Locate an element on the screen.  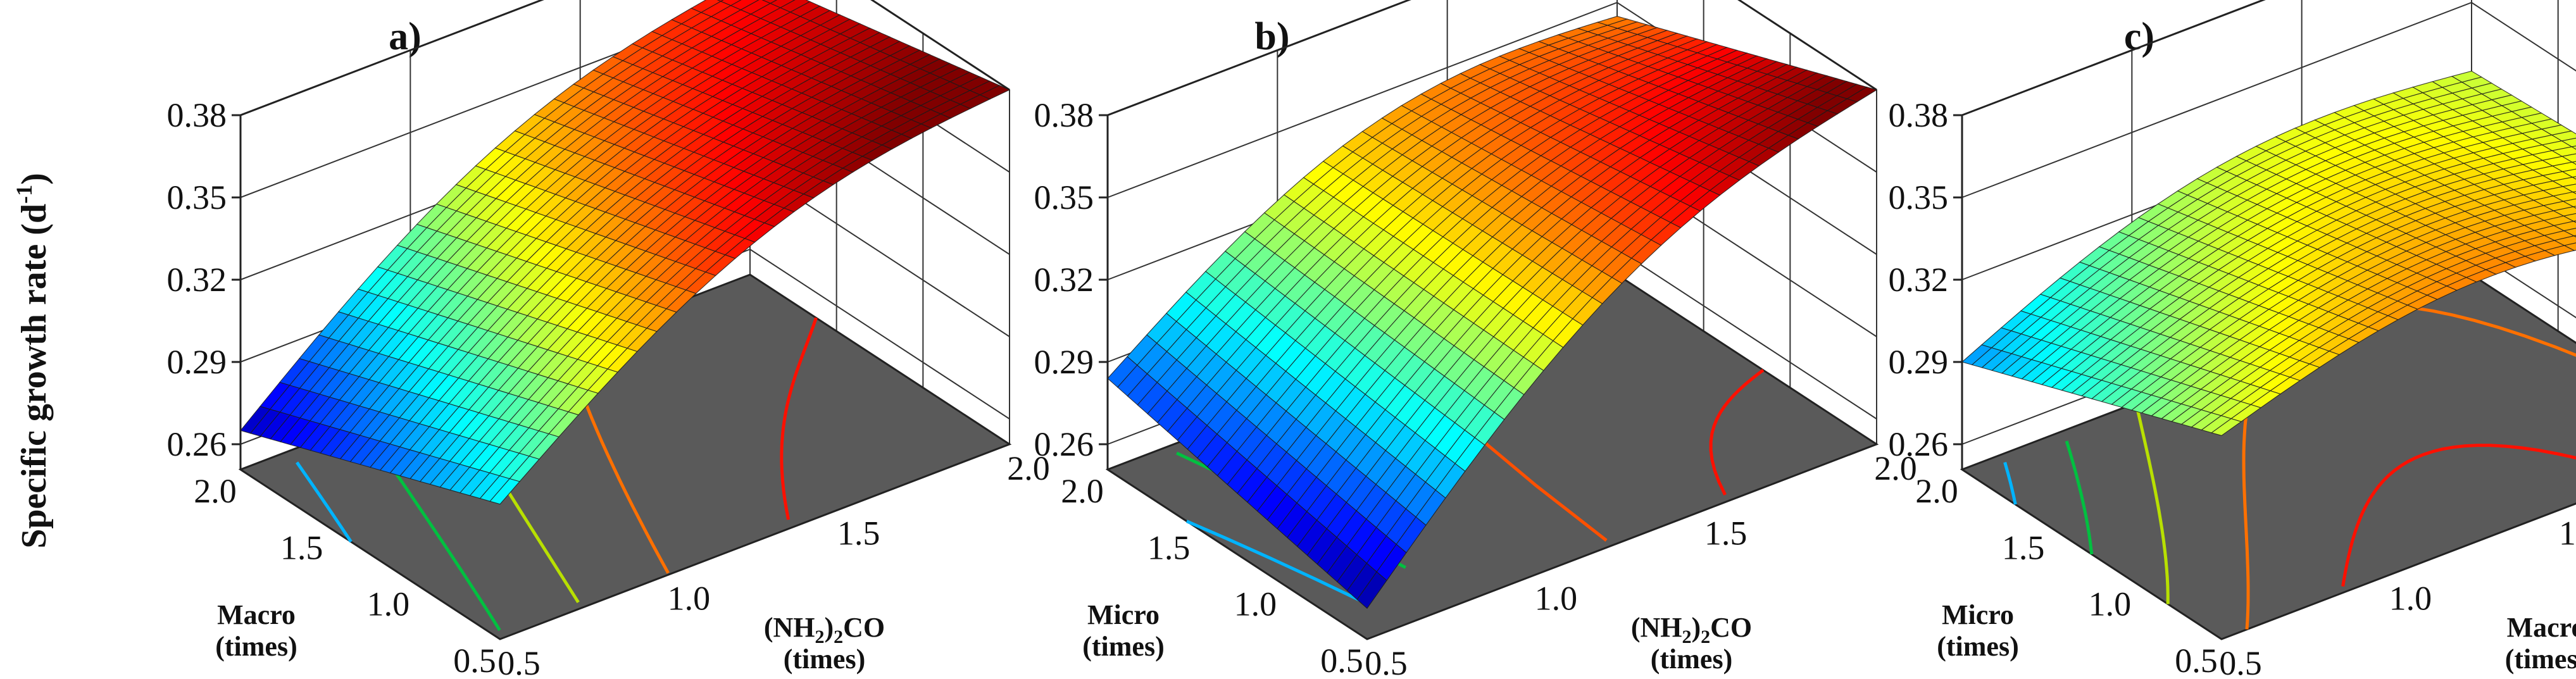
panel-title: a) is located at coordinates (405, 36).